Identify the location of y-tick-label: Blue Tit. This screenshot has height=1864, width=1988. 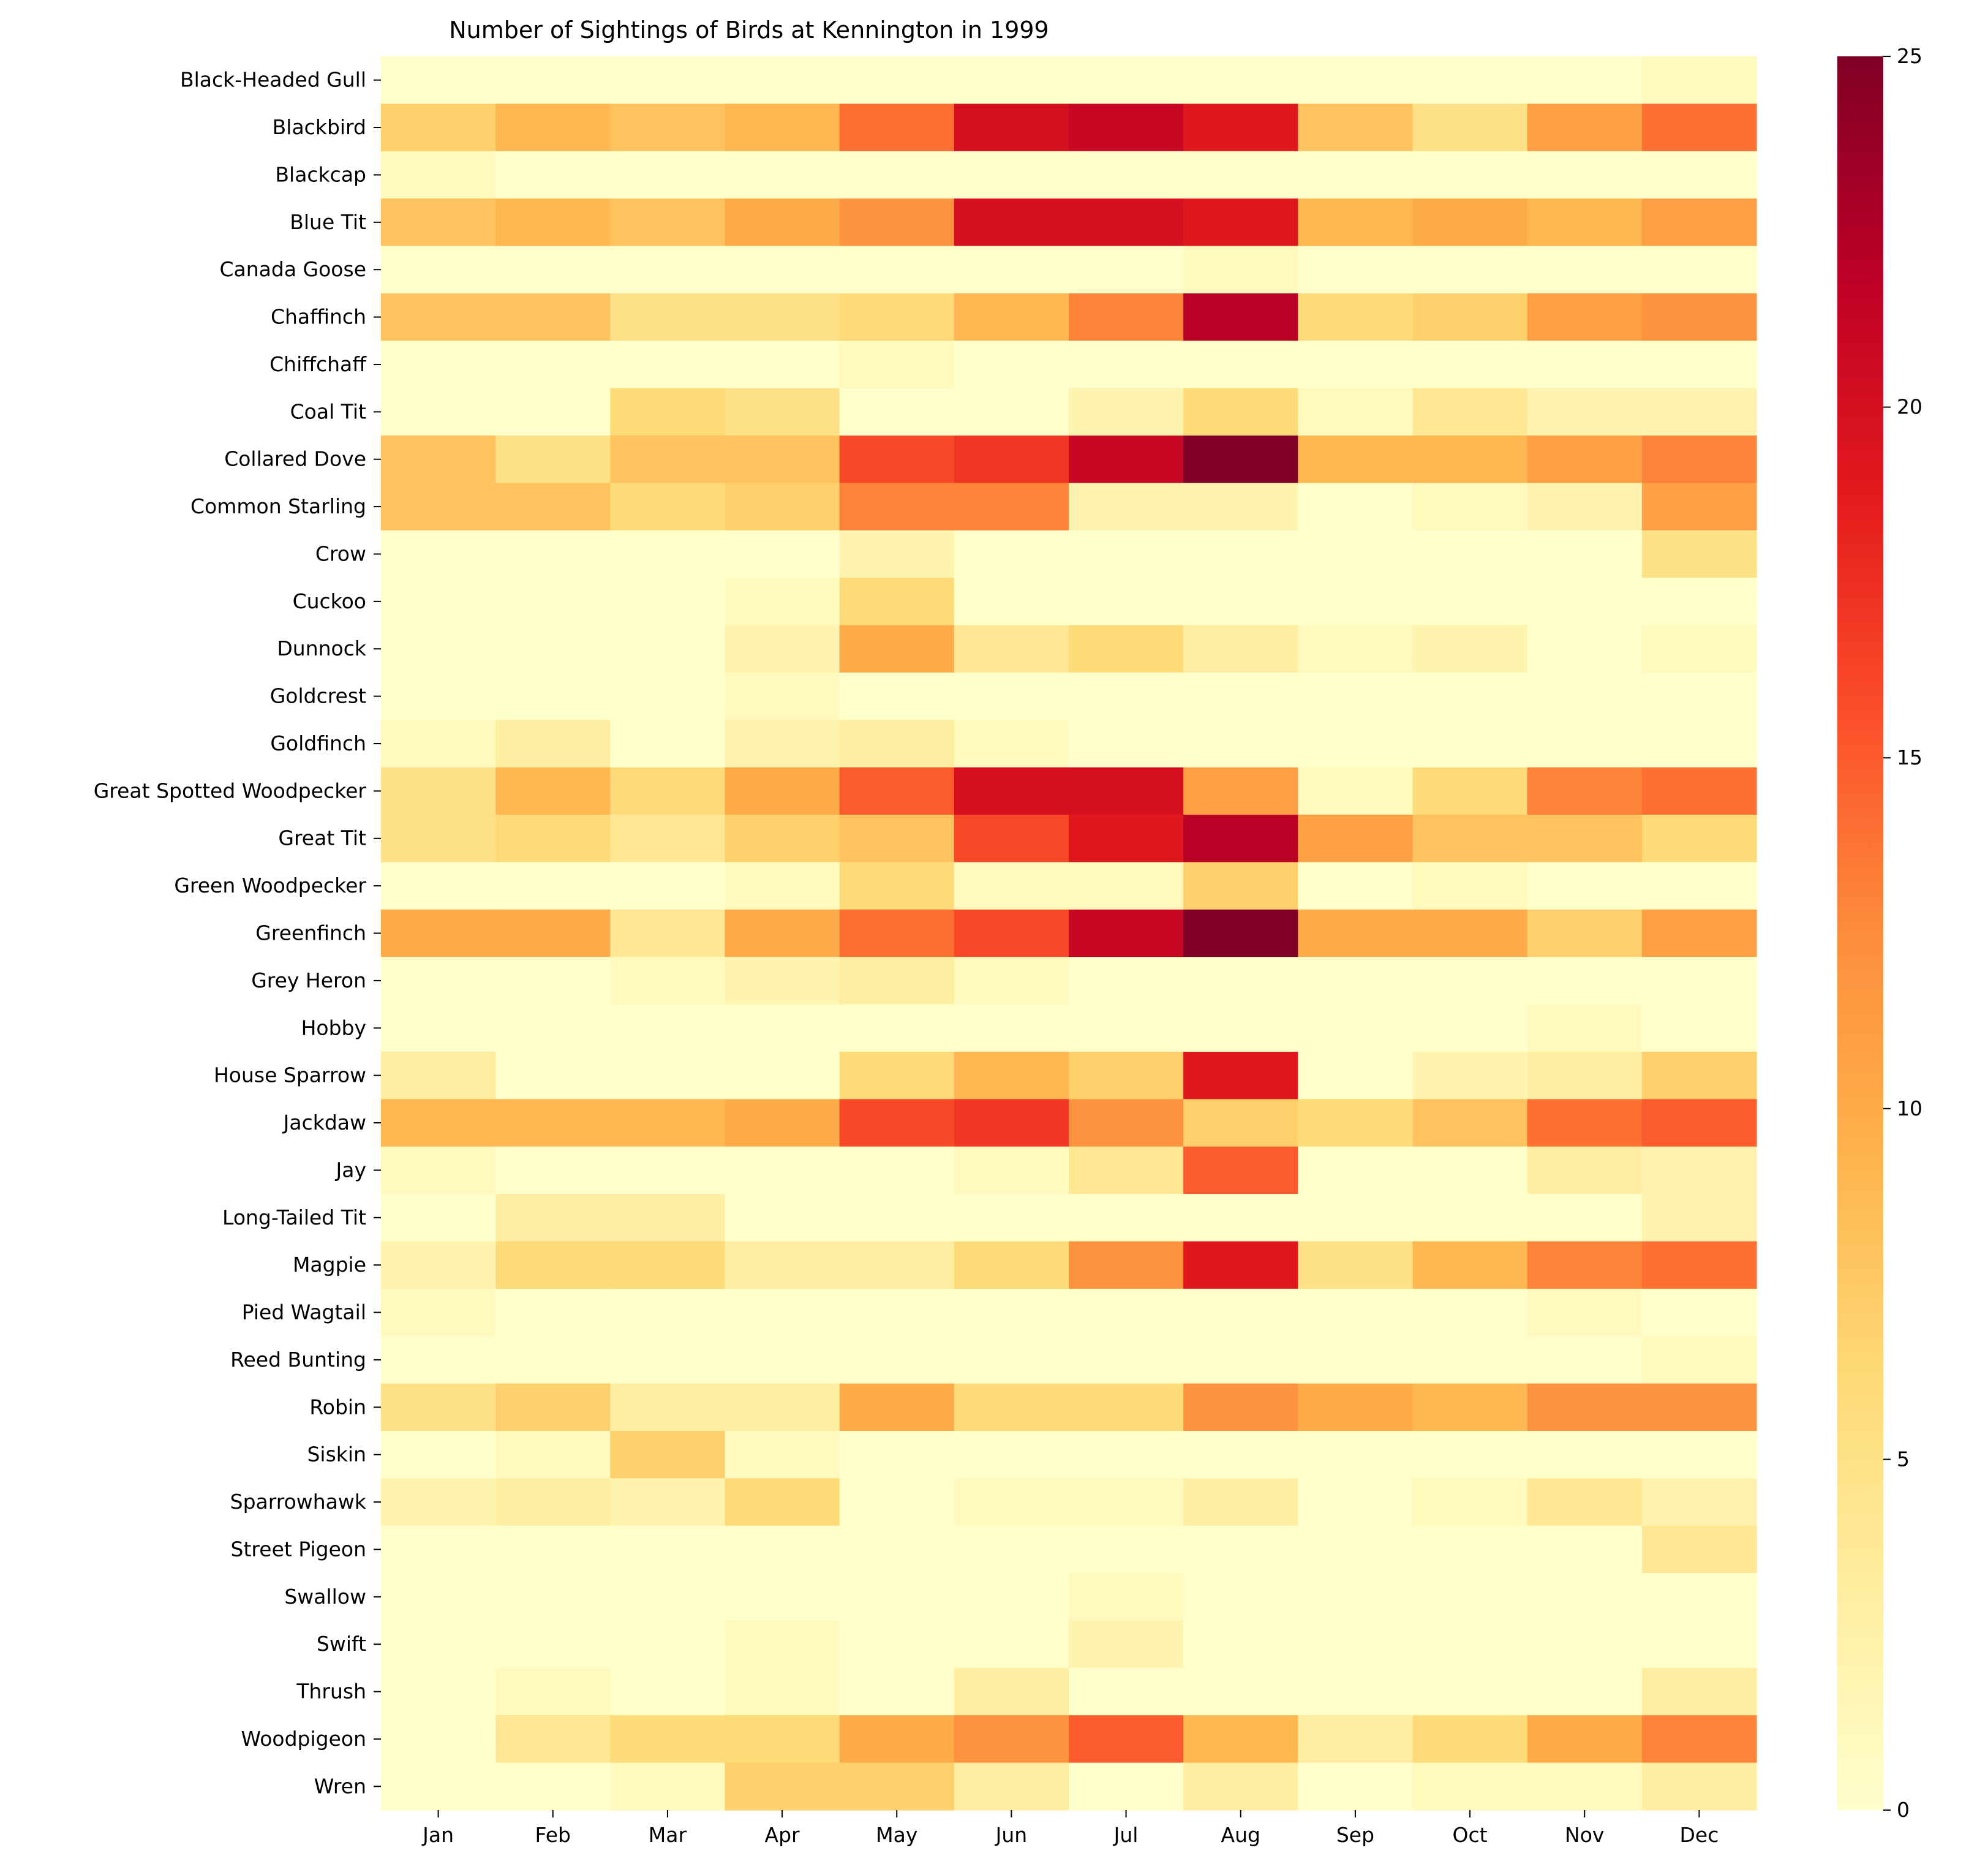
(328, 222).